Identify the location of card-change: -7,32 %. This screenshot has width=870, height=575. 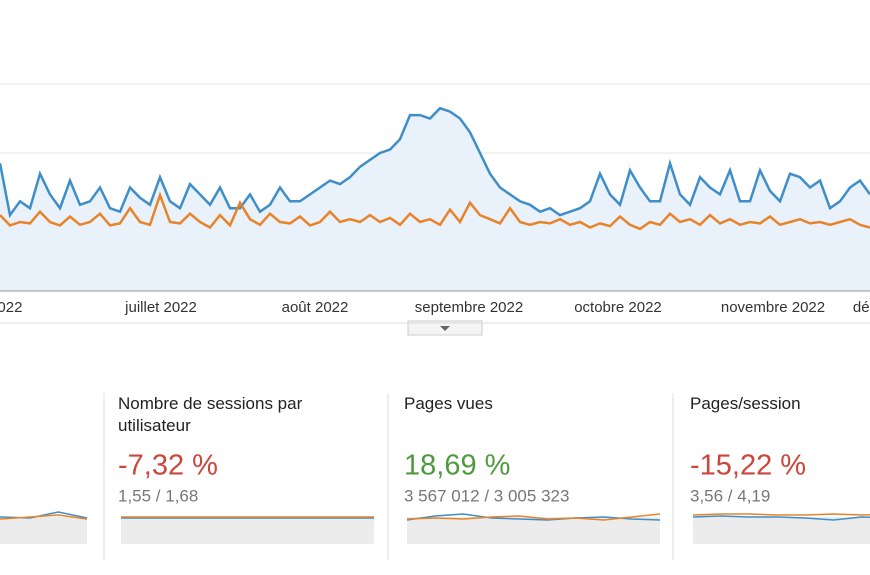
(168, 466).